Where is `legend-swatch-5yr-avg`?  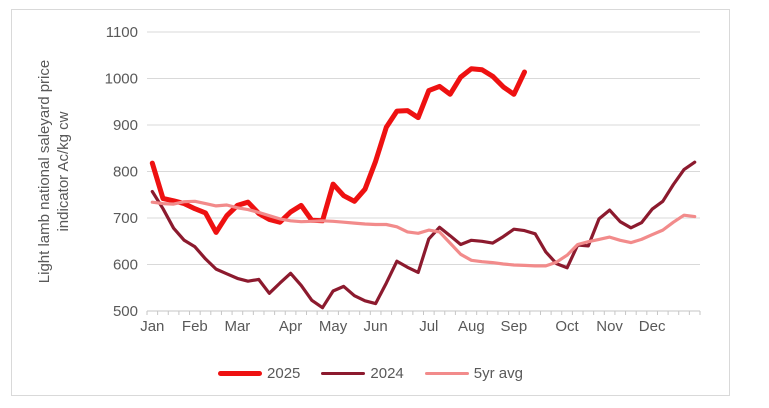
legend-swatch-5yr-avg is located at coordinates (446, 373).